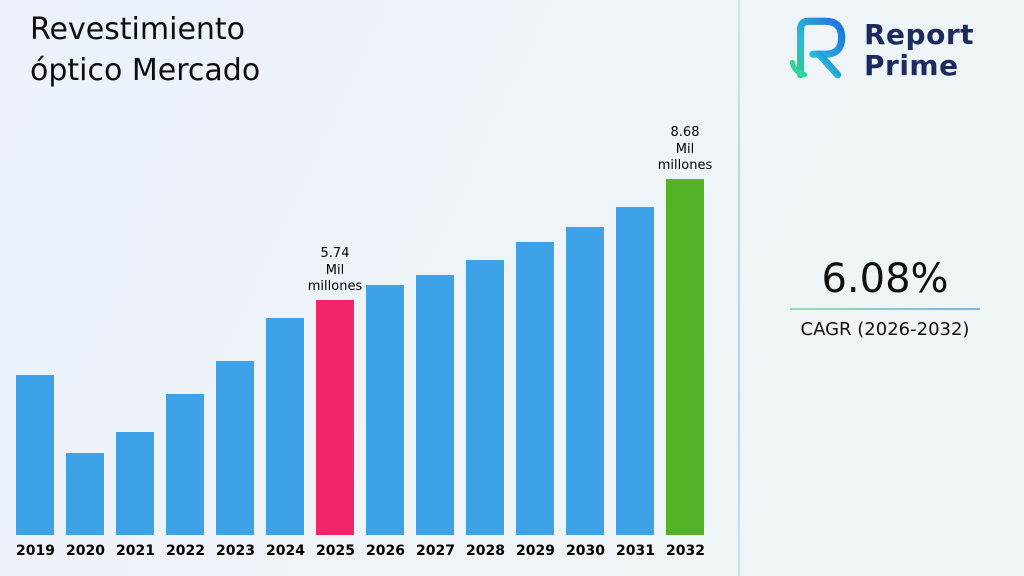 The image size is (1024, 576). I want to click on bar-col-2022, so click(185, 464).